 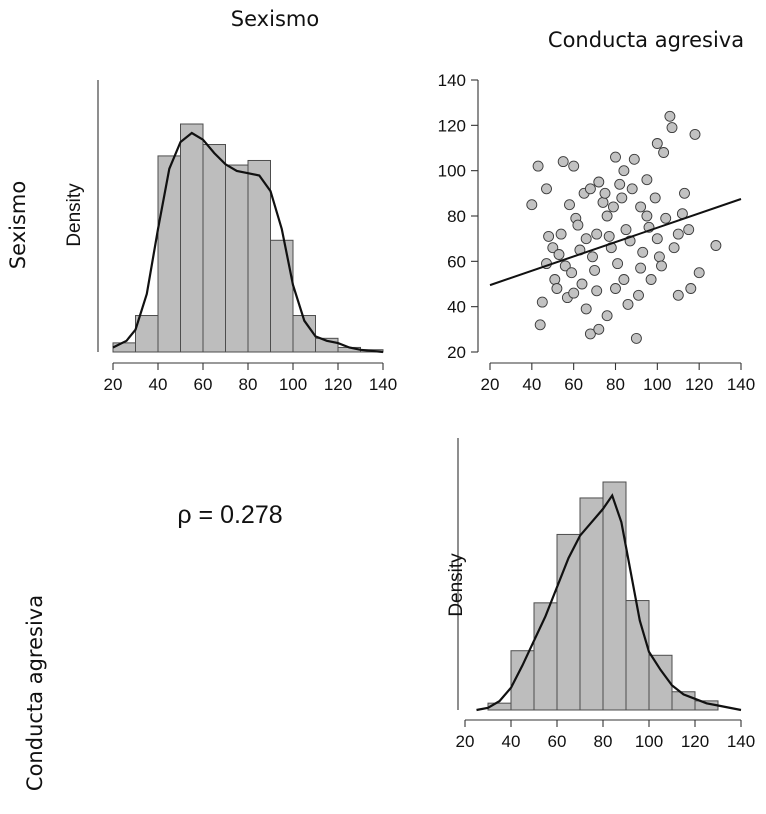 I want to click on column-label-conducta: Conducta agresiva, so click(x=646, y=40).